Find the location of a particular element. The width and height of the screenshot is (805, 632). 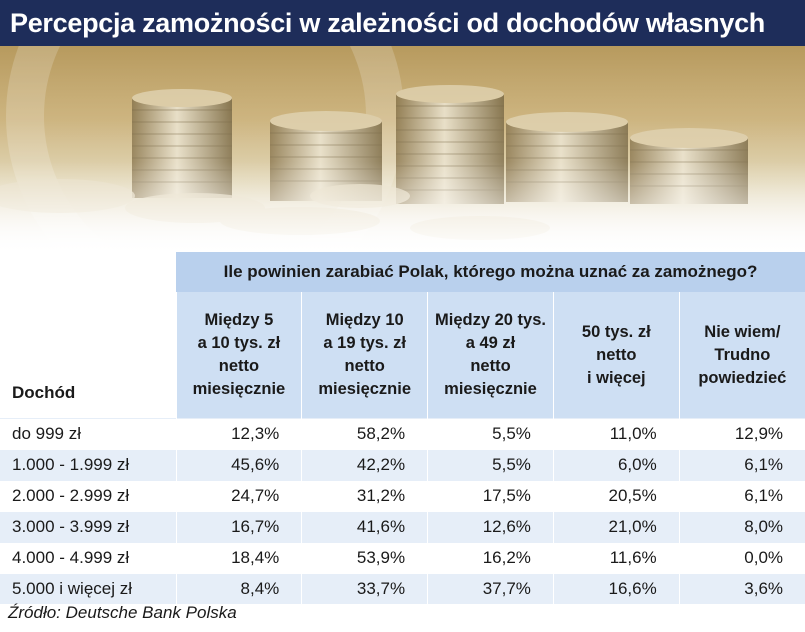

table-cell: 18,4% is located at coordinates (238, 558).